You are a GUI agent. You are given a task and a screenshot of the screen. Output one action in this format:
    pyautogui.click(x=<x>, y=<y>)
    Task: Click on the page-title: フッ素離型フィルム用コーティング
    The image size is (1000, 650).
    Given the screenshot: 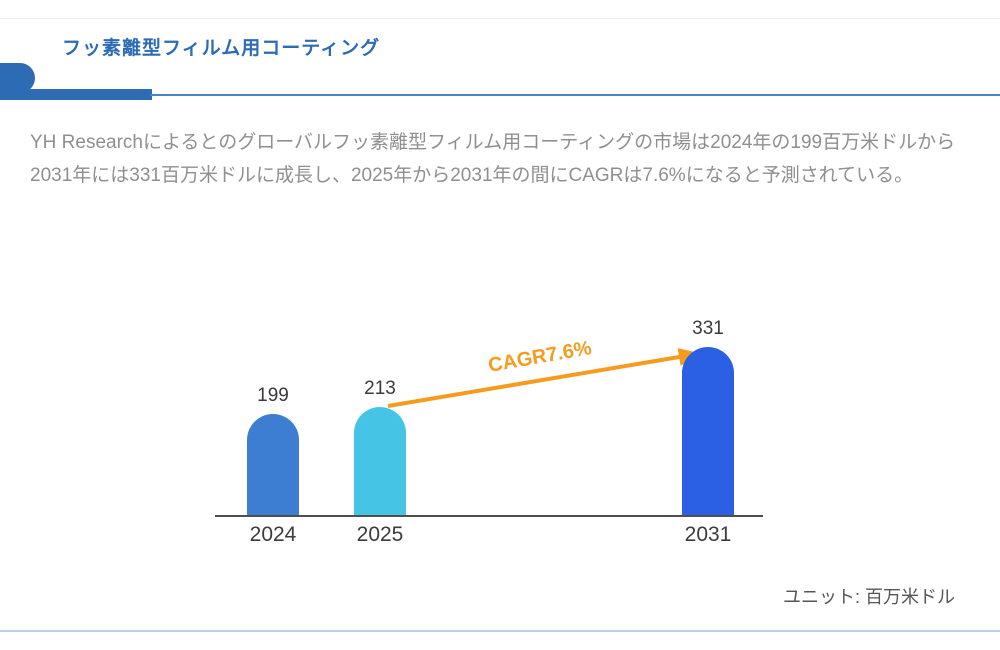 What is the action you would take?
    pyautogui.click(x=221, y=48)
    